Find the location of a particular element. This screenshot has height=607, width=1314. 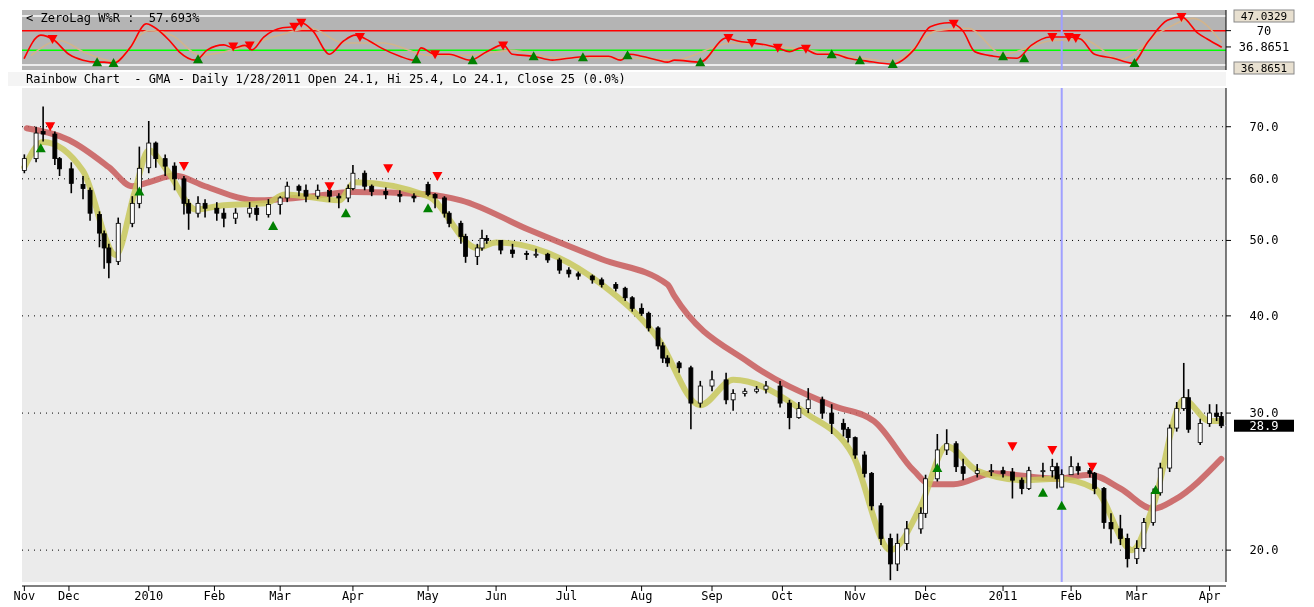

y-tick-label: 70.0 is located at coordinates (1264, 126).